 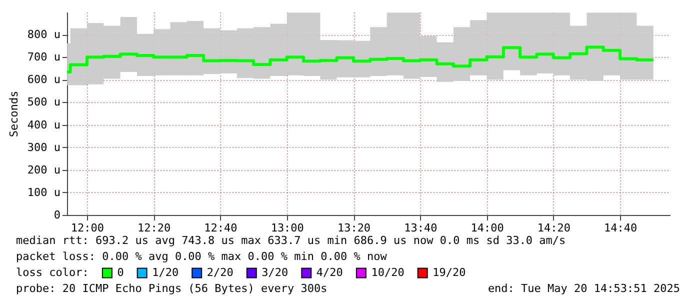 I want to click on legend-label: 10/20, so click(x=387, y=272).